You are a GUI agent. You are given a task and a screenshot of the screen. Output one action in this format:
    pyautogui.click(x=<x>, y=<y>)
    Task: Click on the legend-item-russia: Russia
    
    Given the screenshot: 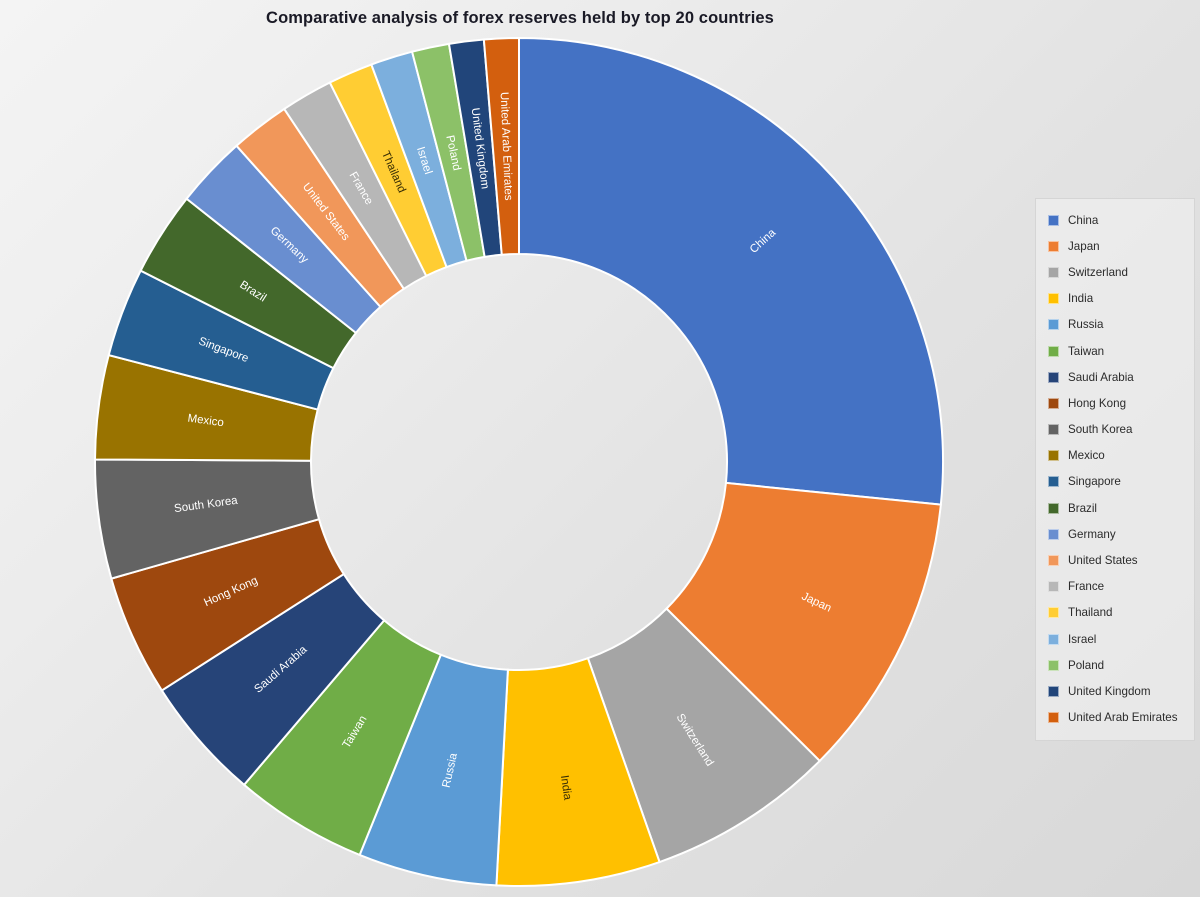 What is the action you would take?
    pyautogui.click(x=1116, y=325)
    